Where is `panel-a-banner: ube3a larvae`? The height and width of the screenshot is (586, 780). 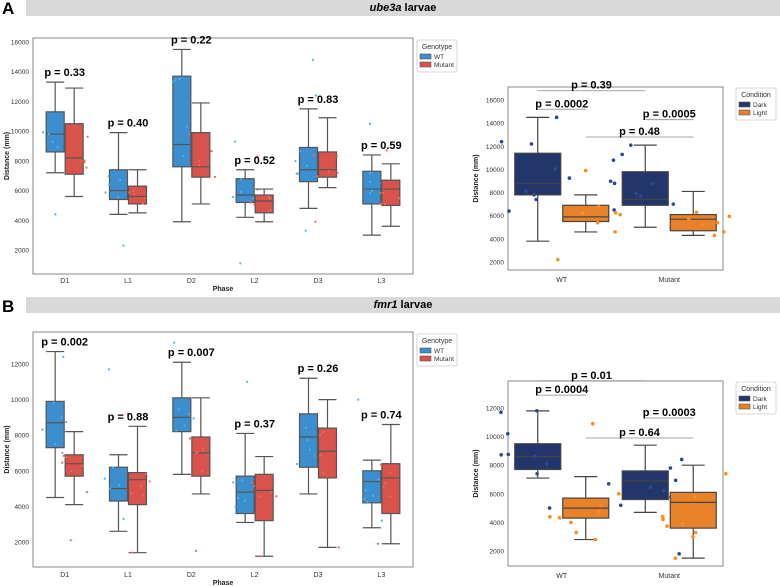
panel-a-banner: ube3a larvae is located at coordinates (403, 8).